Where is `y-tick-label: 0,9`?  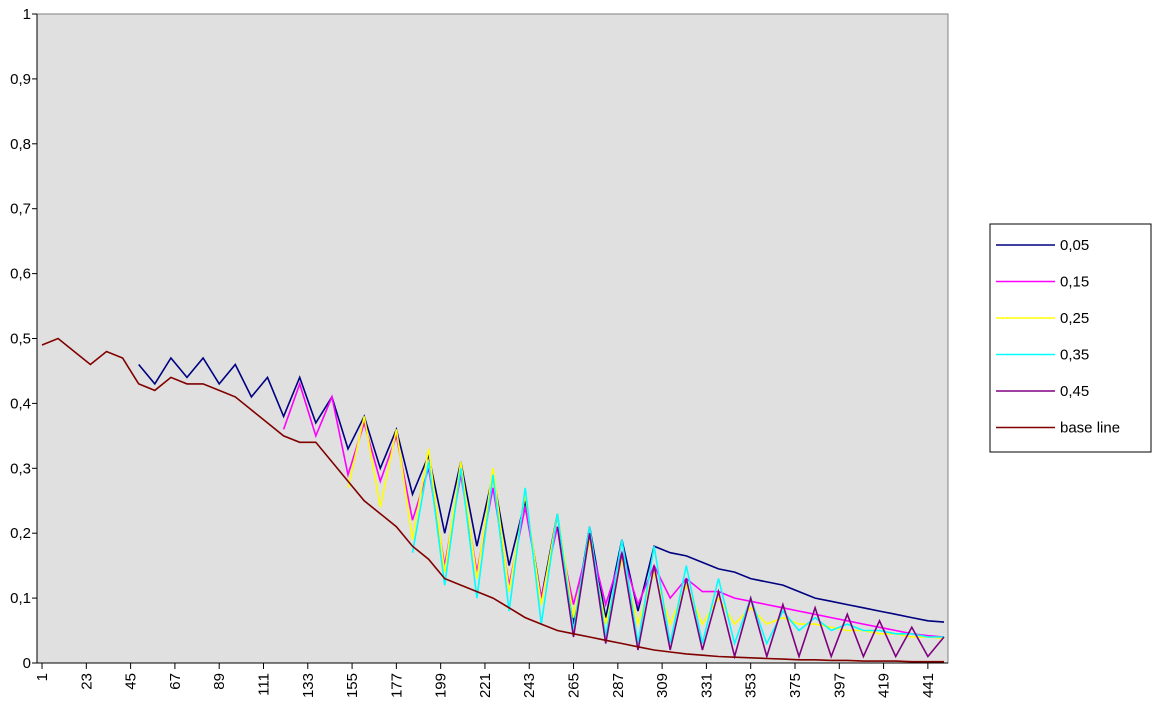
y-tick-label: 0,9 is located at coordinates (20, 79).